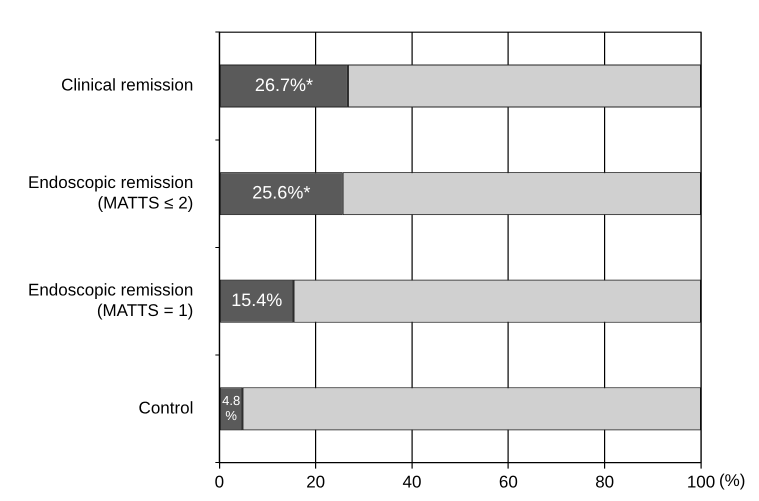 This screenshot has width=759, height=501. I want to click on data-label: 25.6%*, so click(281, 192).